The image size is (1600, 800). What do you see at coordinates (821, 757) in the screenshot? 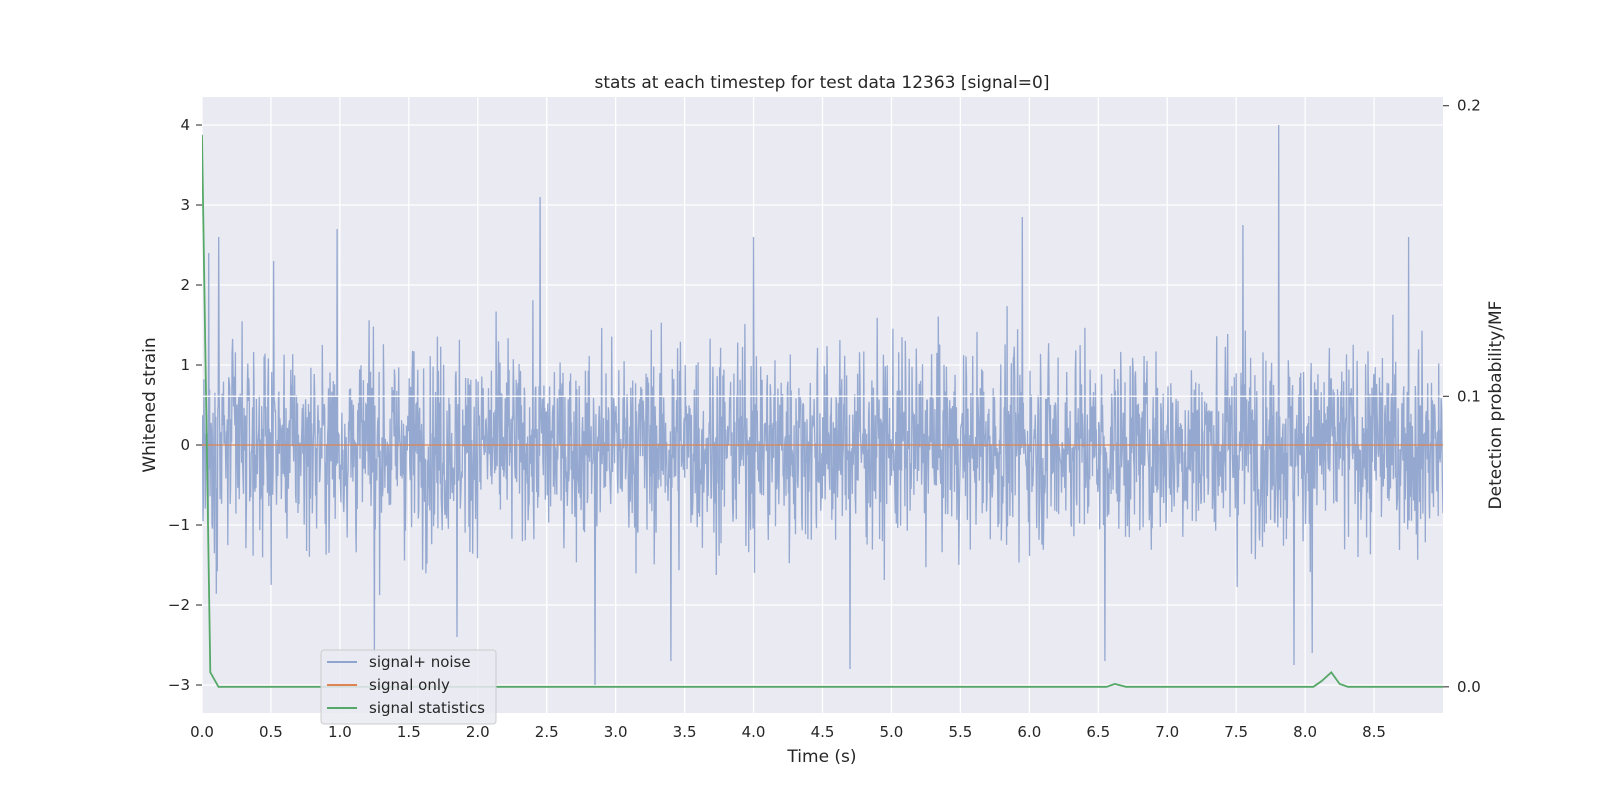
I see `x-axis-label: Time (s)` at bounding box center [821, 757].